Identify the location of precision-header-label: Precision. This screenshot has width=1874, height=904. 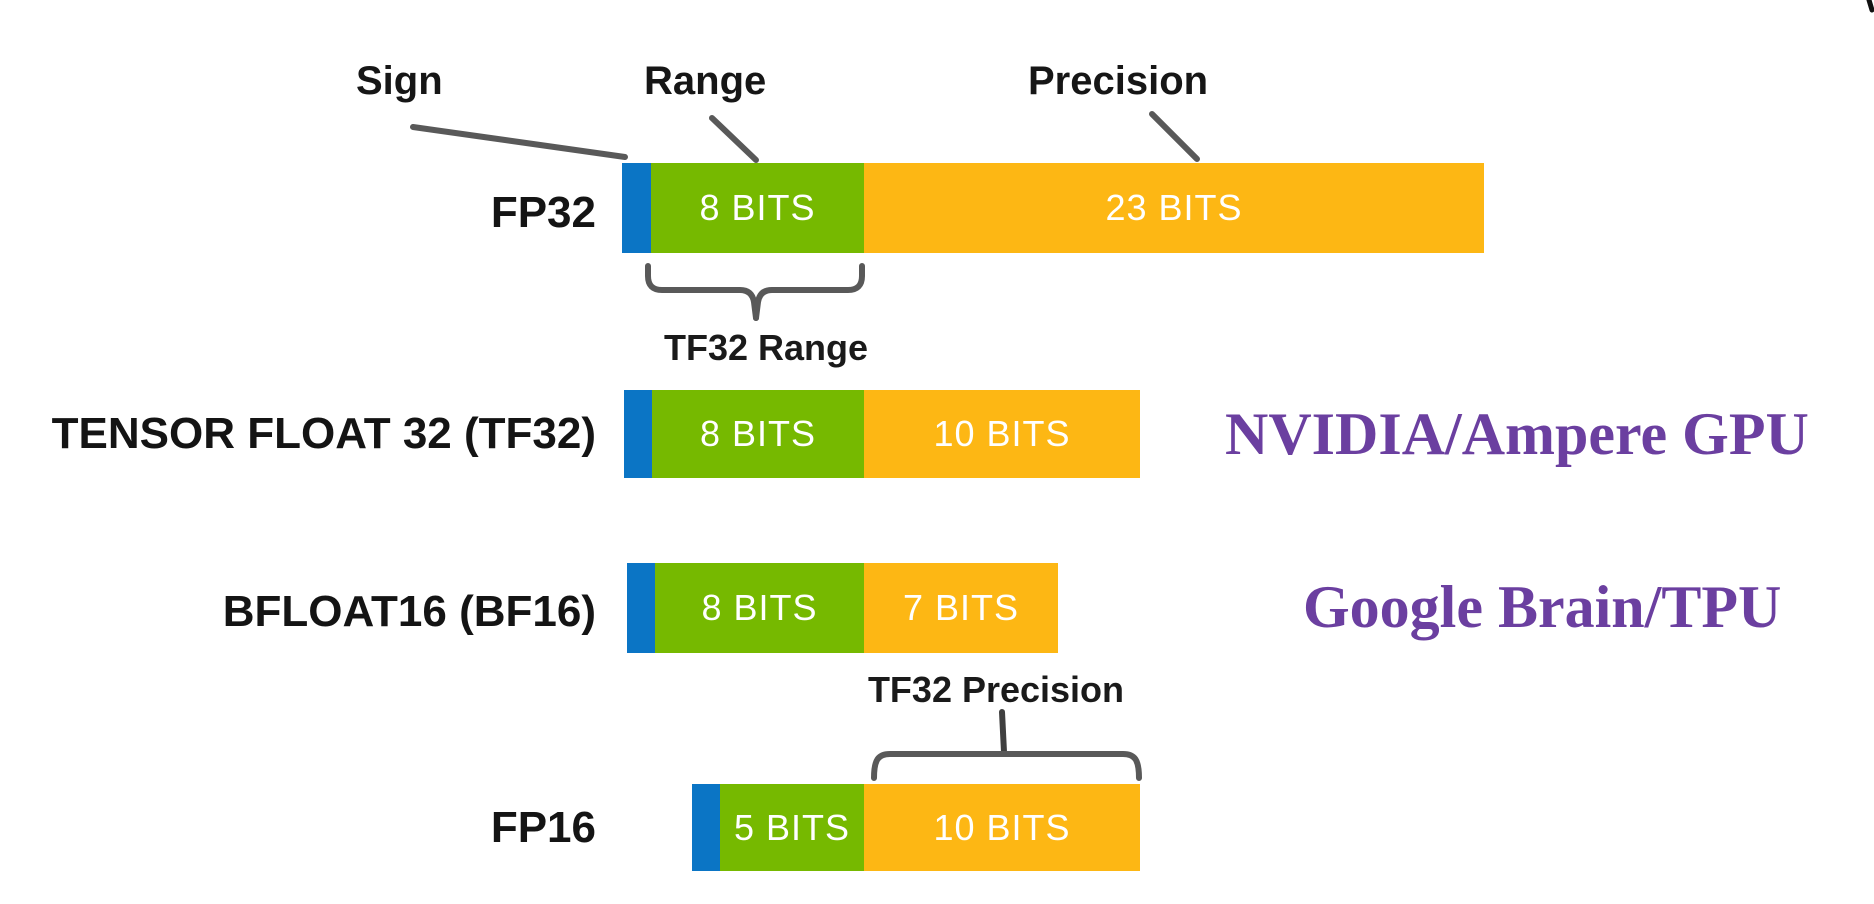
(1118, 81).